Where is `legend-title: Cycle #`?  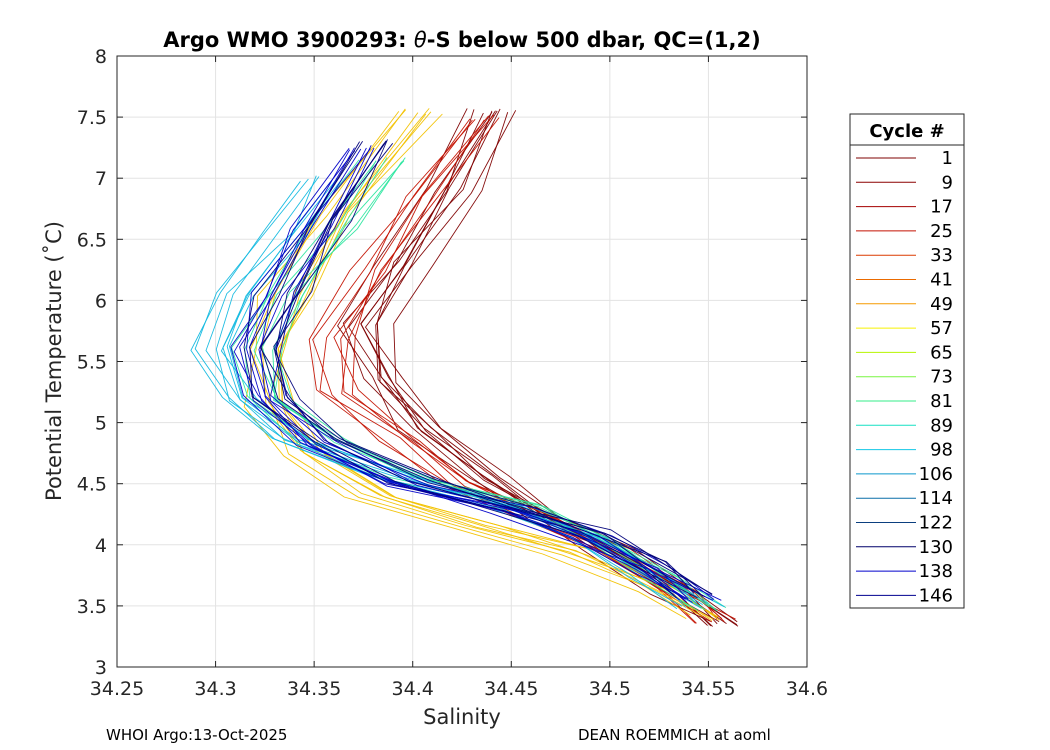
legend-title: Cycle # is located at coordinates (906, 131).